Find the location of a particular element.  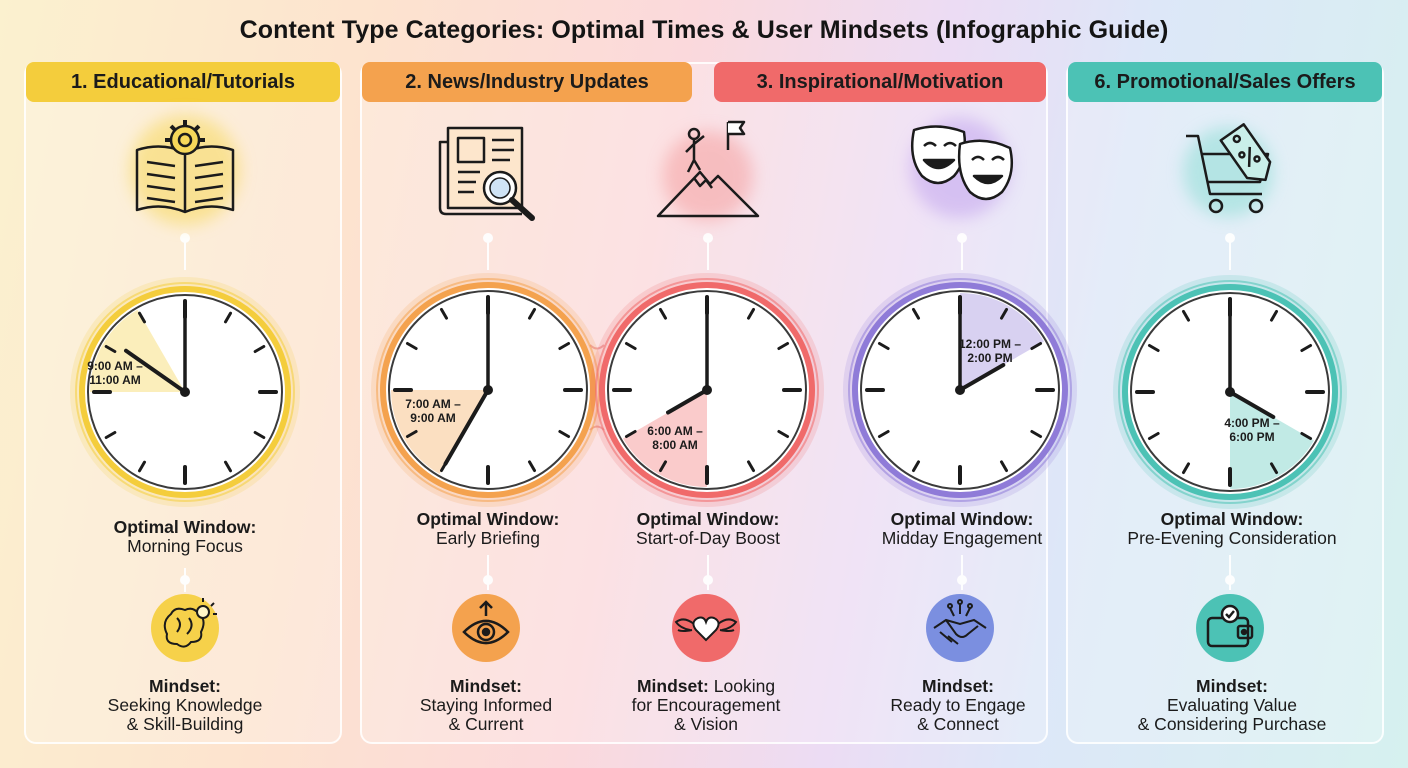

window-label-news: Optimal Window: Early Briefing is located at coordinates (488, 528).